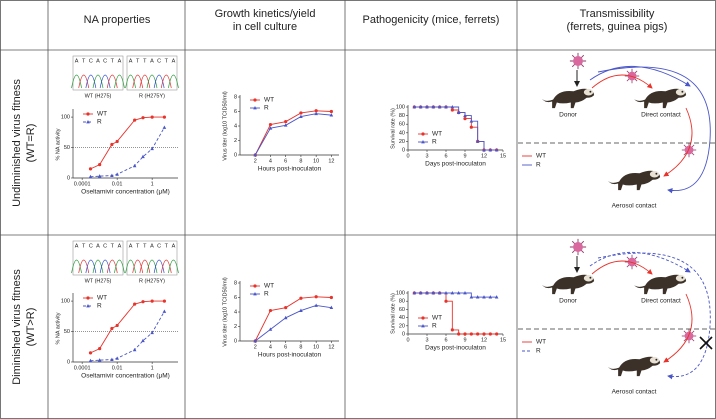 The height and width of the screenshot is (419, 716). Describe the element at coordinates (300, 347) in the screenshot. I see `x-tick-label: 8` at that location.